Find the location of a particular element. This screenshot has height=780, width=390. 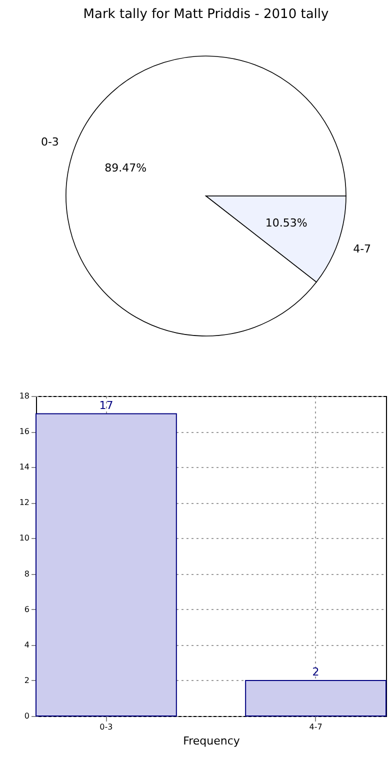

data-label: 2 is located at coordinates (316, 671).